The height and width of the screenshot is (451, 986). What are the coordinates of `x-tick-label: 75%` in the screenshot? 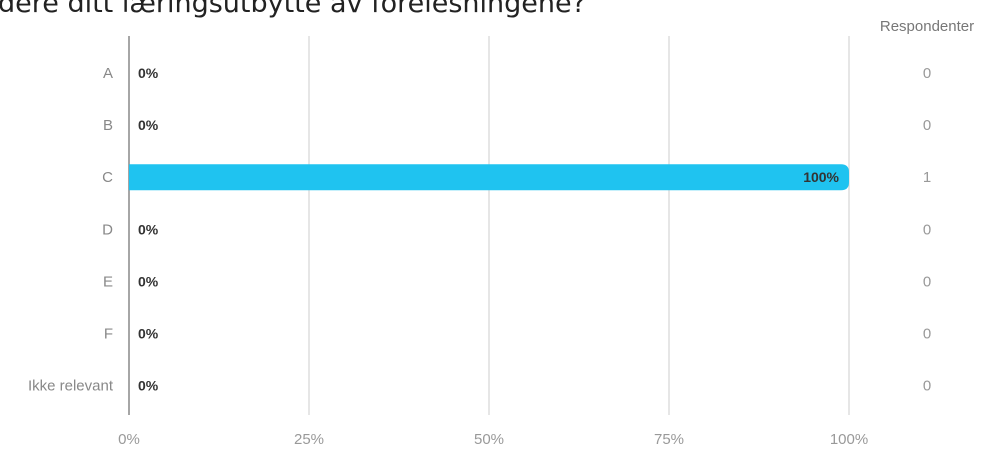 It's located at (669, 439).